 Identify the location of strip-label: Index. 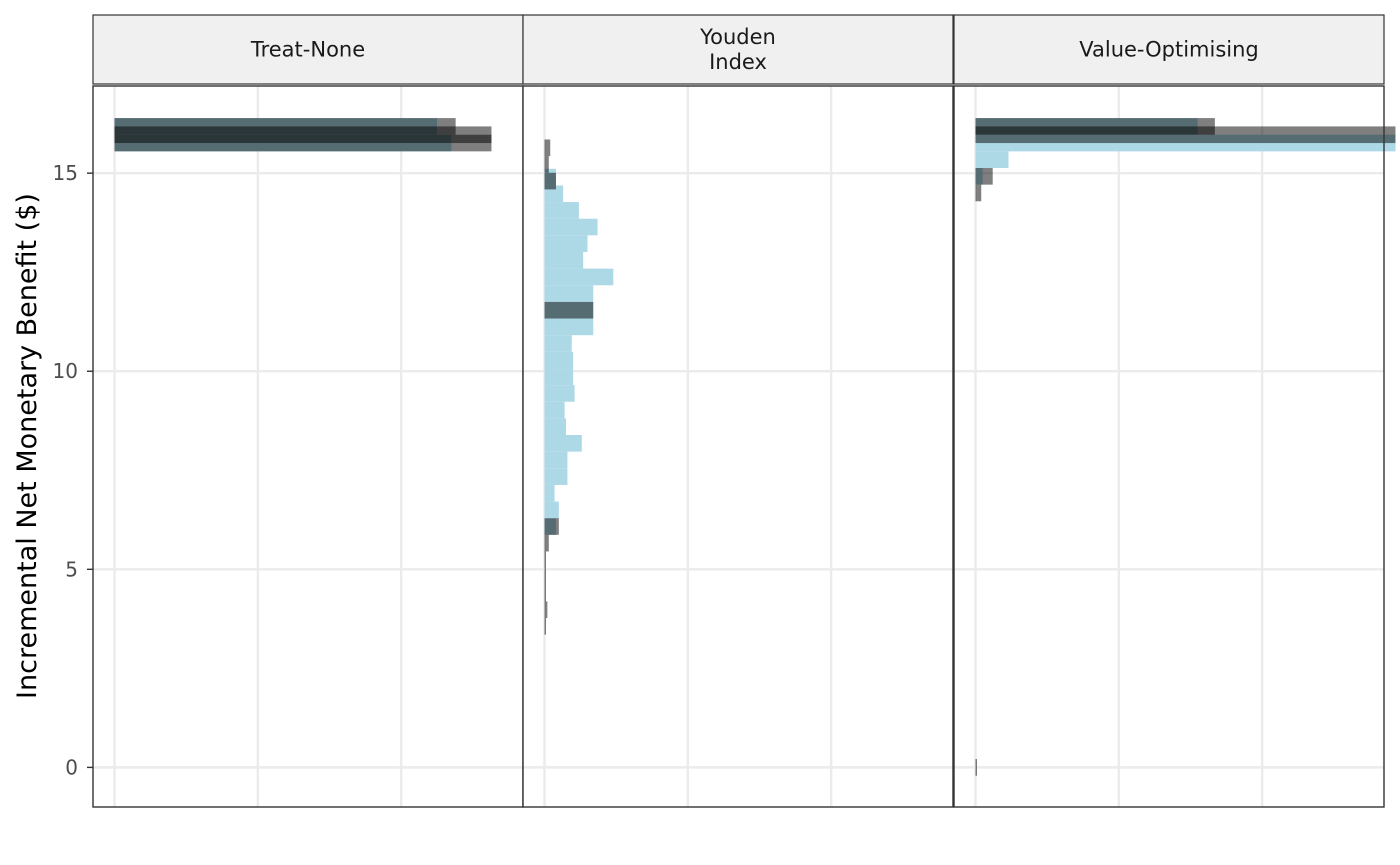
(738, 62).